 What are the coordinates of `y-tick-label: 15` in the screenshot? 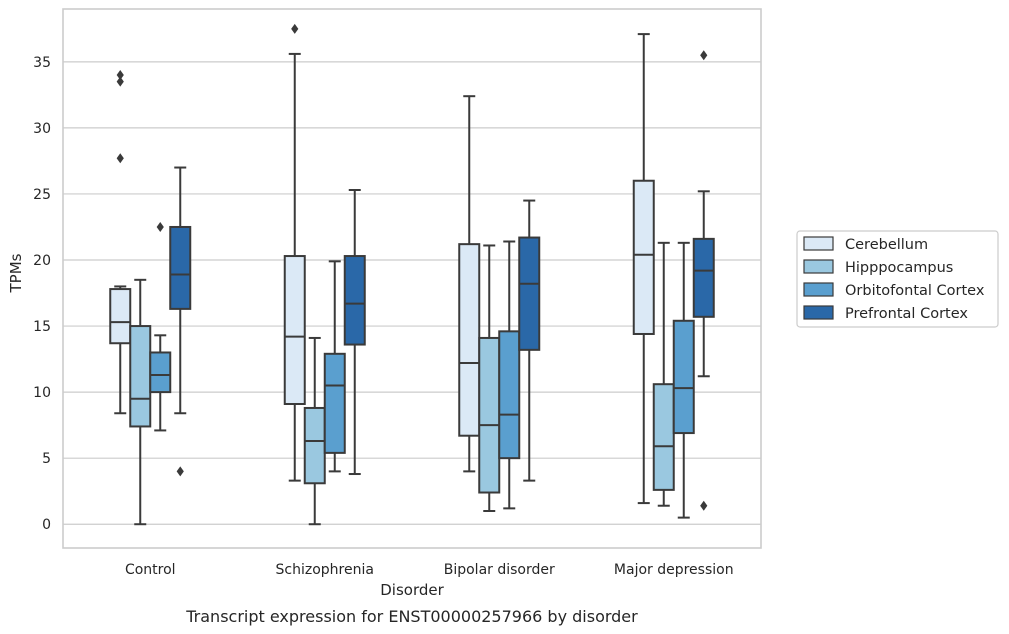 It's located at (42, 327).